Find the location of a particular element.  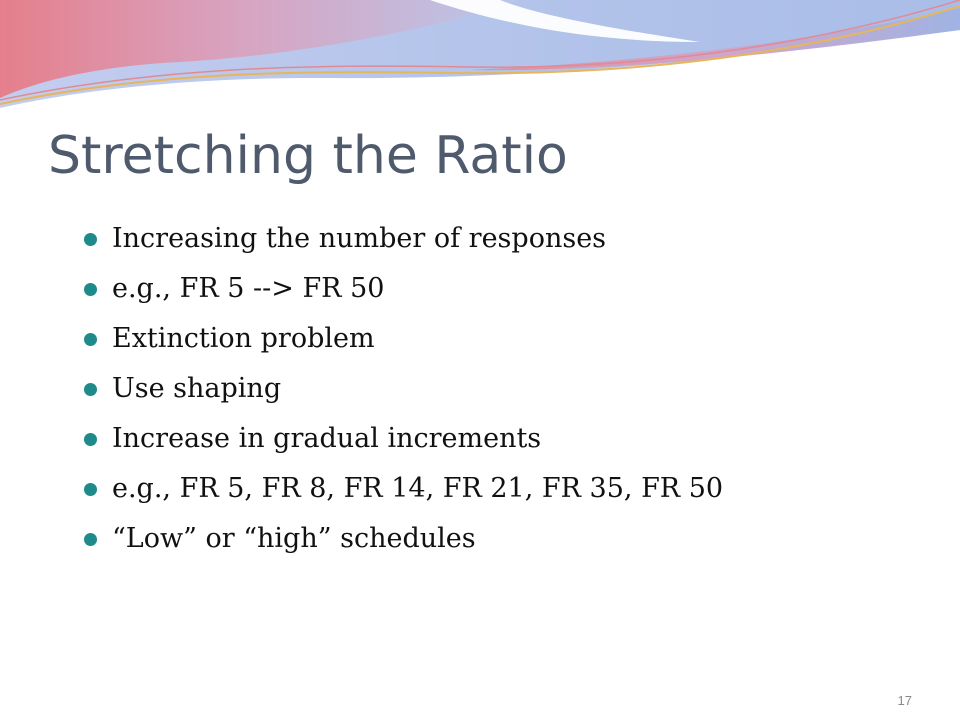

bullet-item: Increasing the number of responses is located at coordinates (403, 239).